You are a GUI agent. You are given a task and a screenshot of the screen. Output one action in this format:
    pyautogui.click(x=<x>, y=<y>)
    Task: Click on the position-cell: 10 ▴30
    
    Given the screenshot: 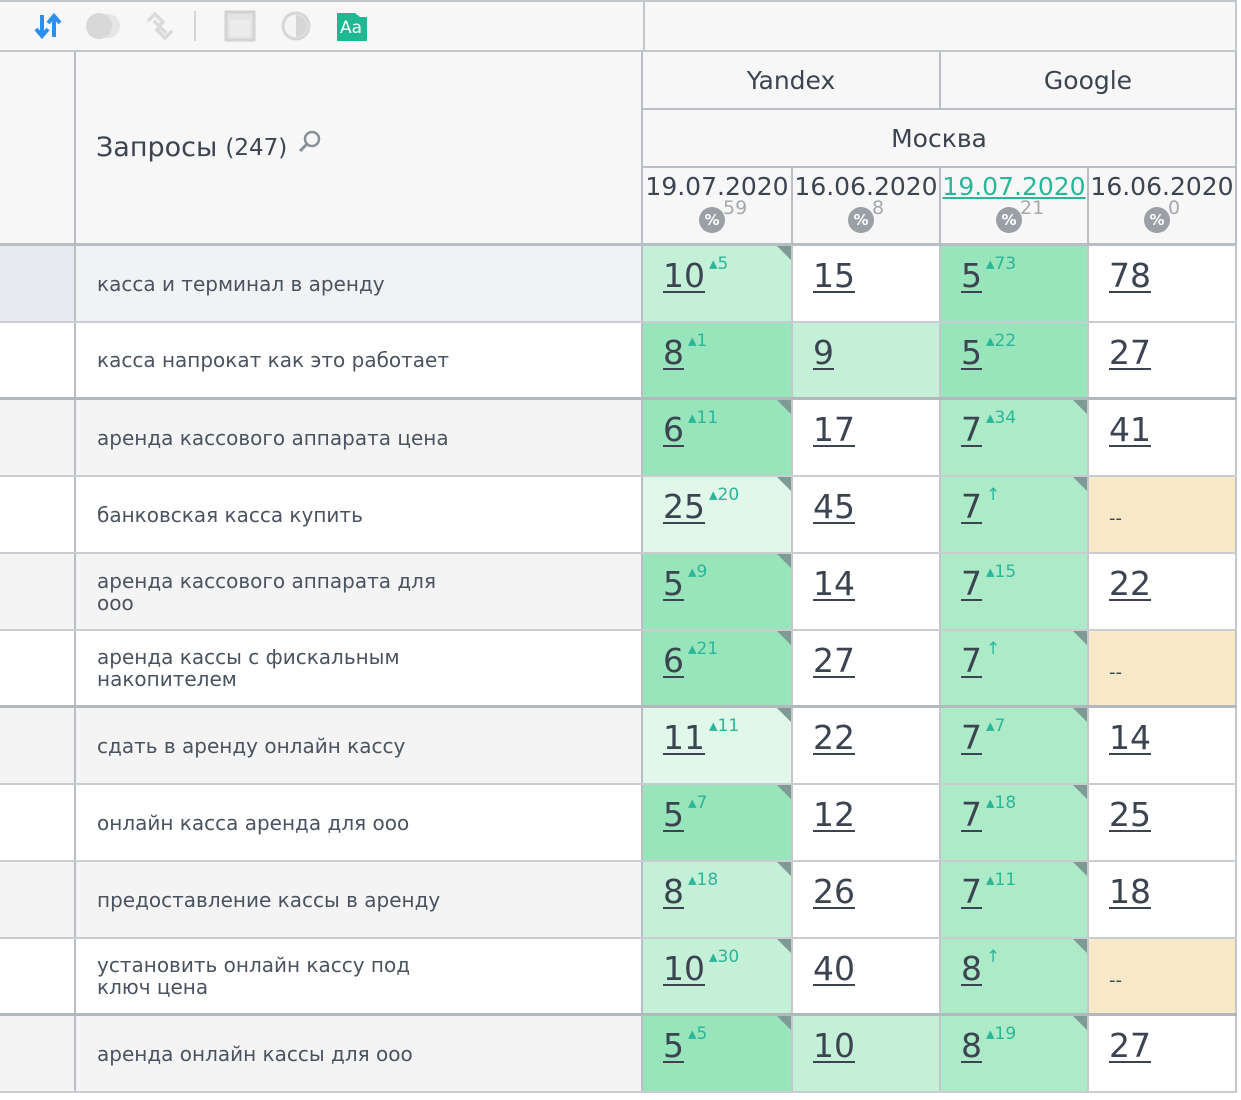 What is the action you would take?
    pyautogui.click(x=718, y=976)
    